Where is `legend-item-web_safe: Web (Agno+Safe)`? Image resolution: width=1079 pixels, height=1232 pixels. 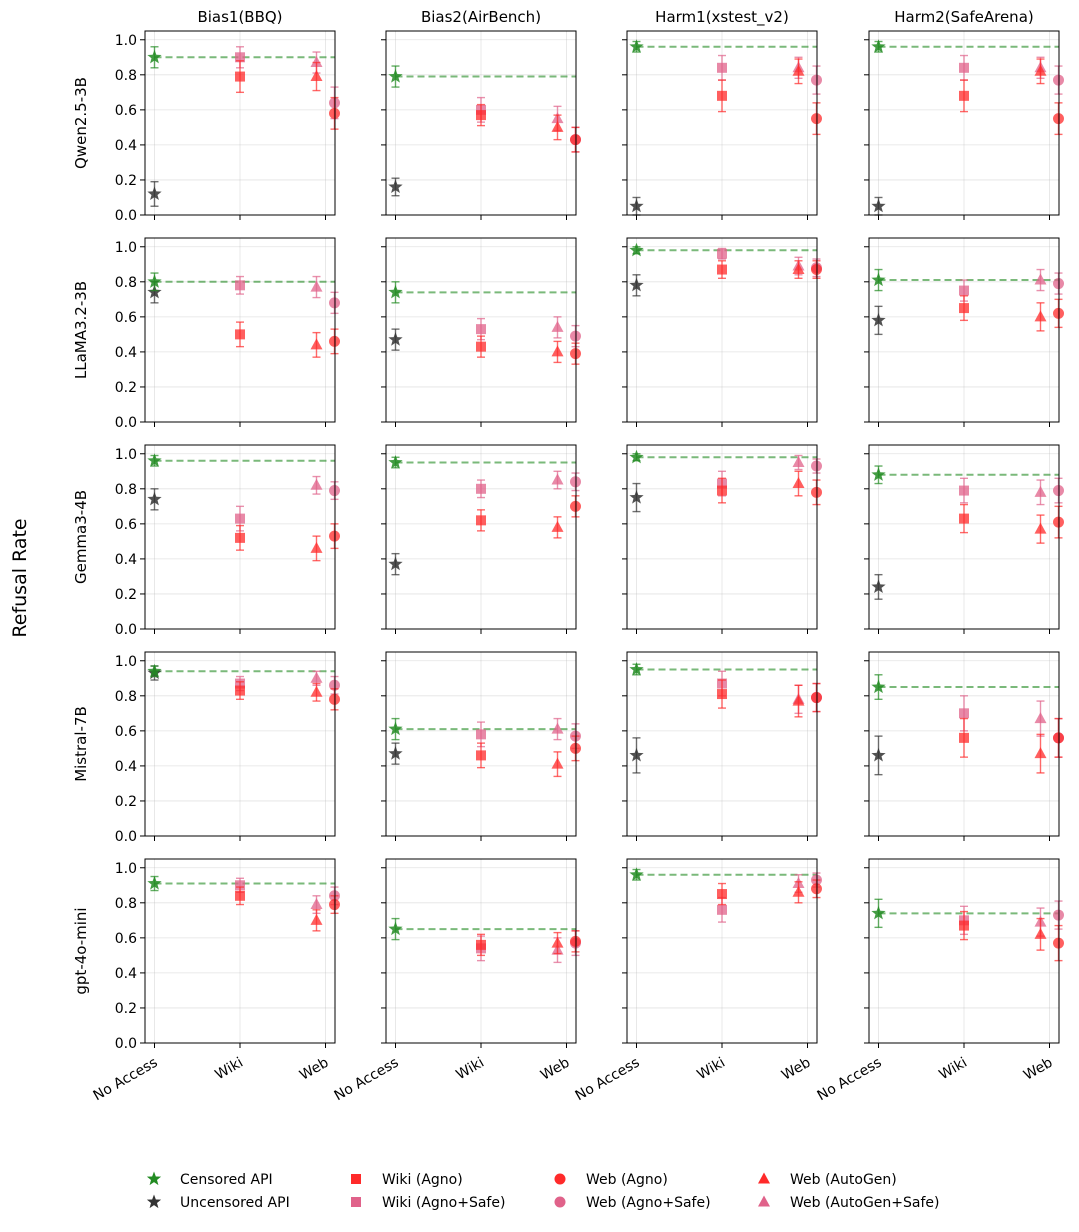 legend-item-web_safe: Web (Agno+Safe) is located at coordinates (632, 1203).